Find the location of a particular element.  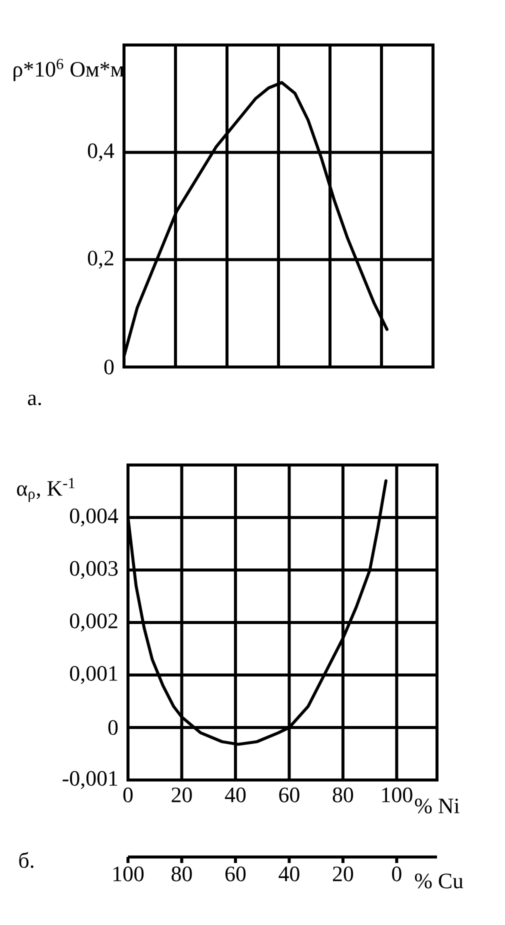

y-tick-label: 0,003 is located at coordinates (94, 570).